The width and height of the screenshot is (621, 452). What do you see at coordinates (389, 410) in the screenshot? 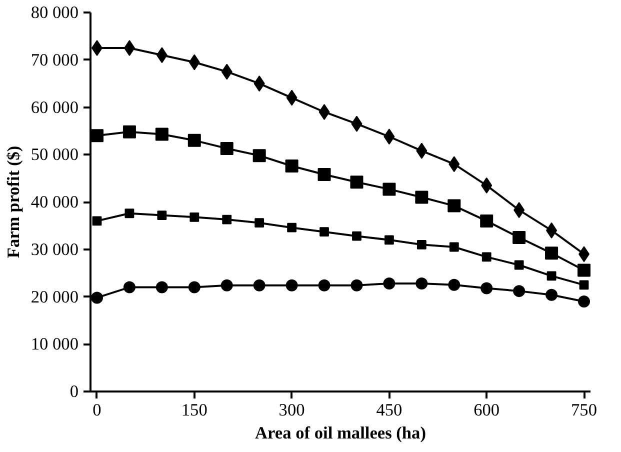
I see `x-tick-label: 450` at bounding box center [389, 410].